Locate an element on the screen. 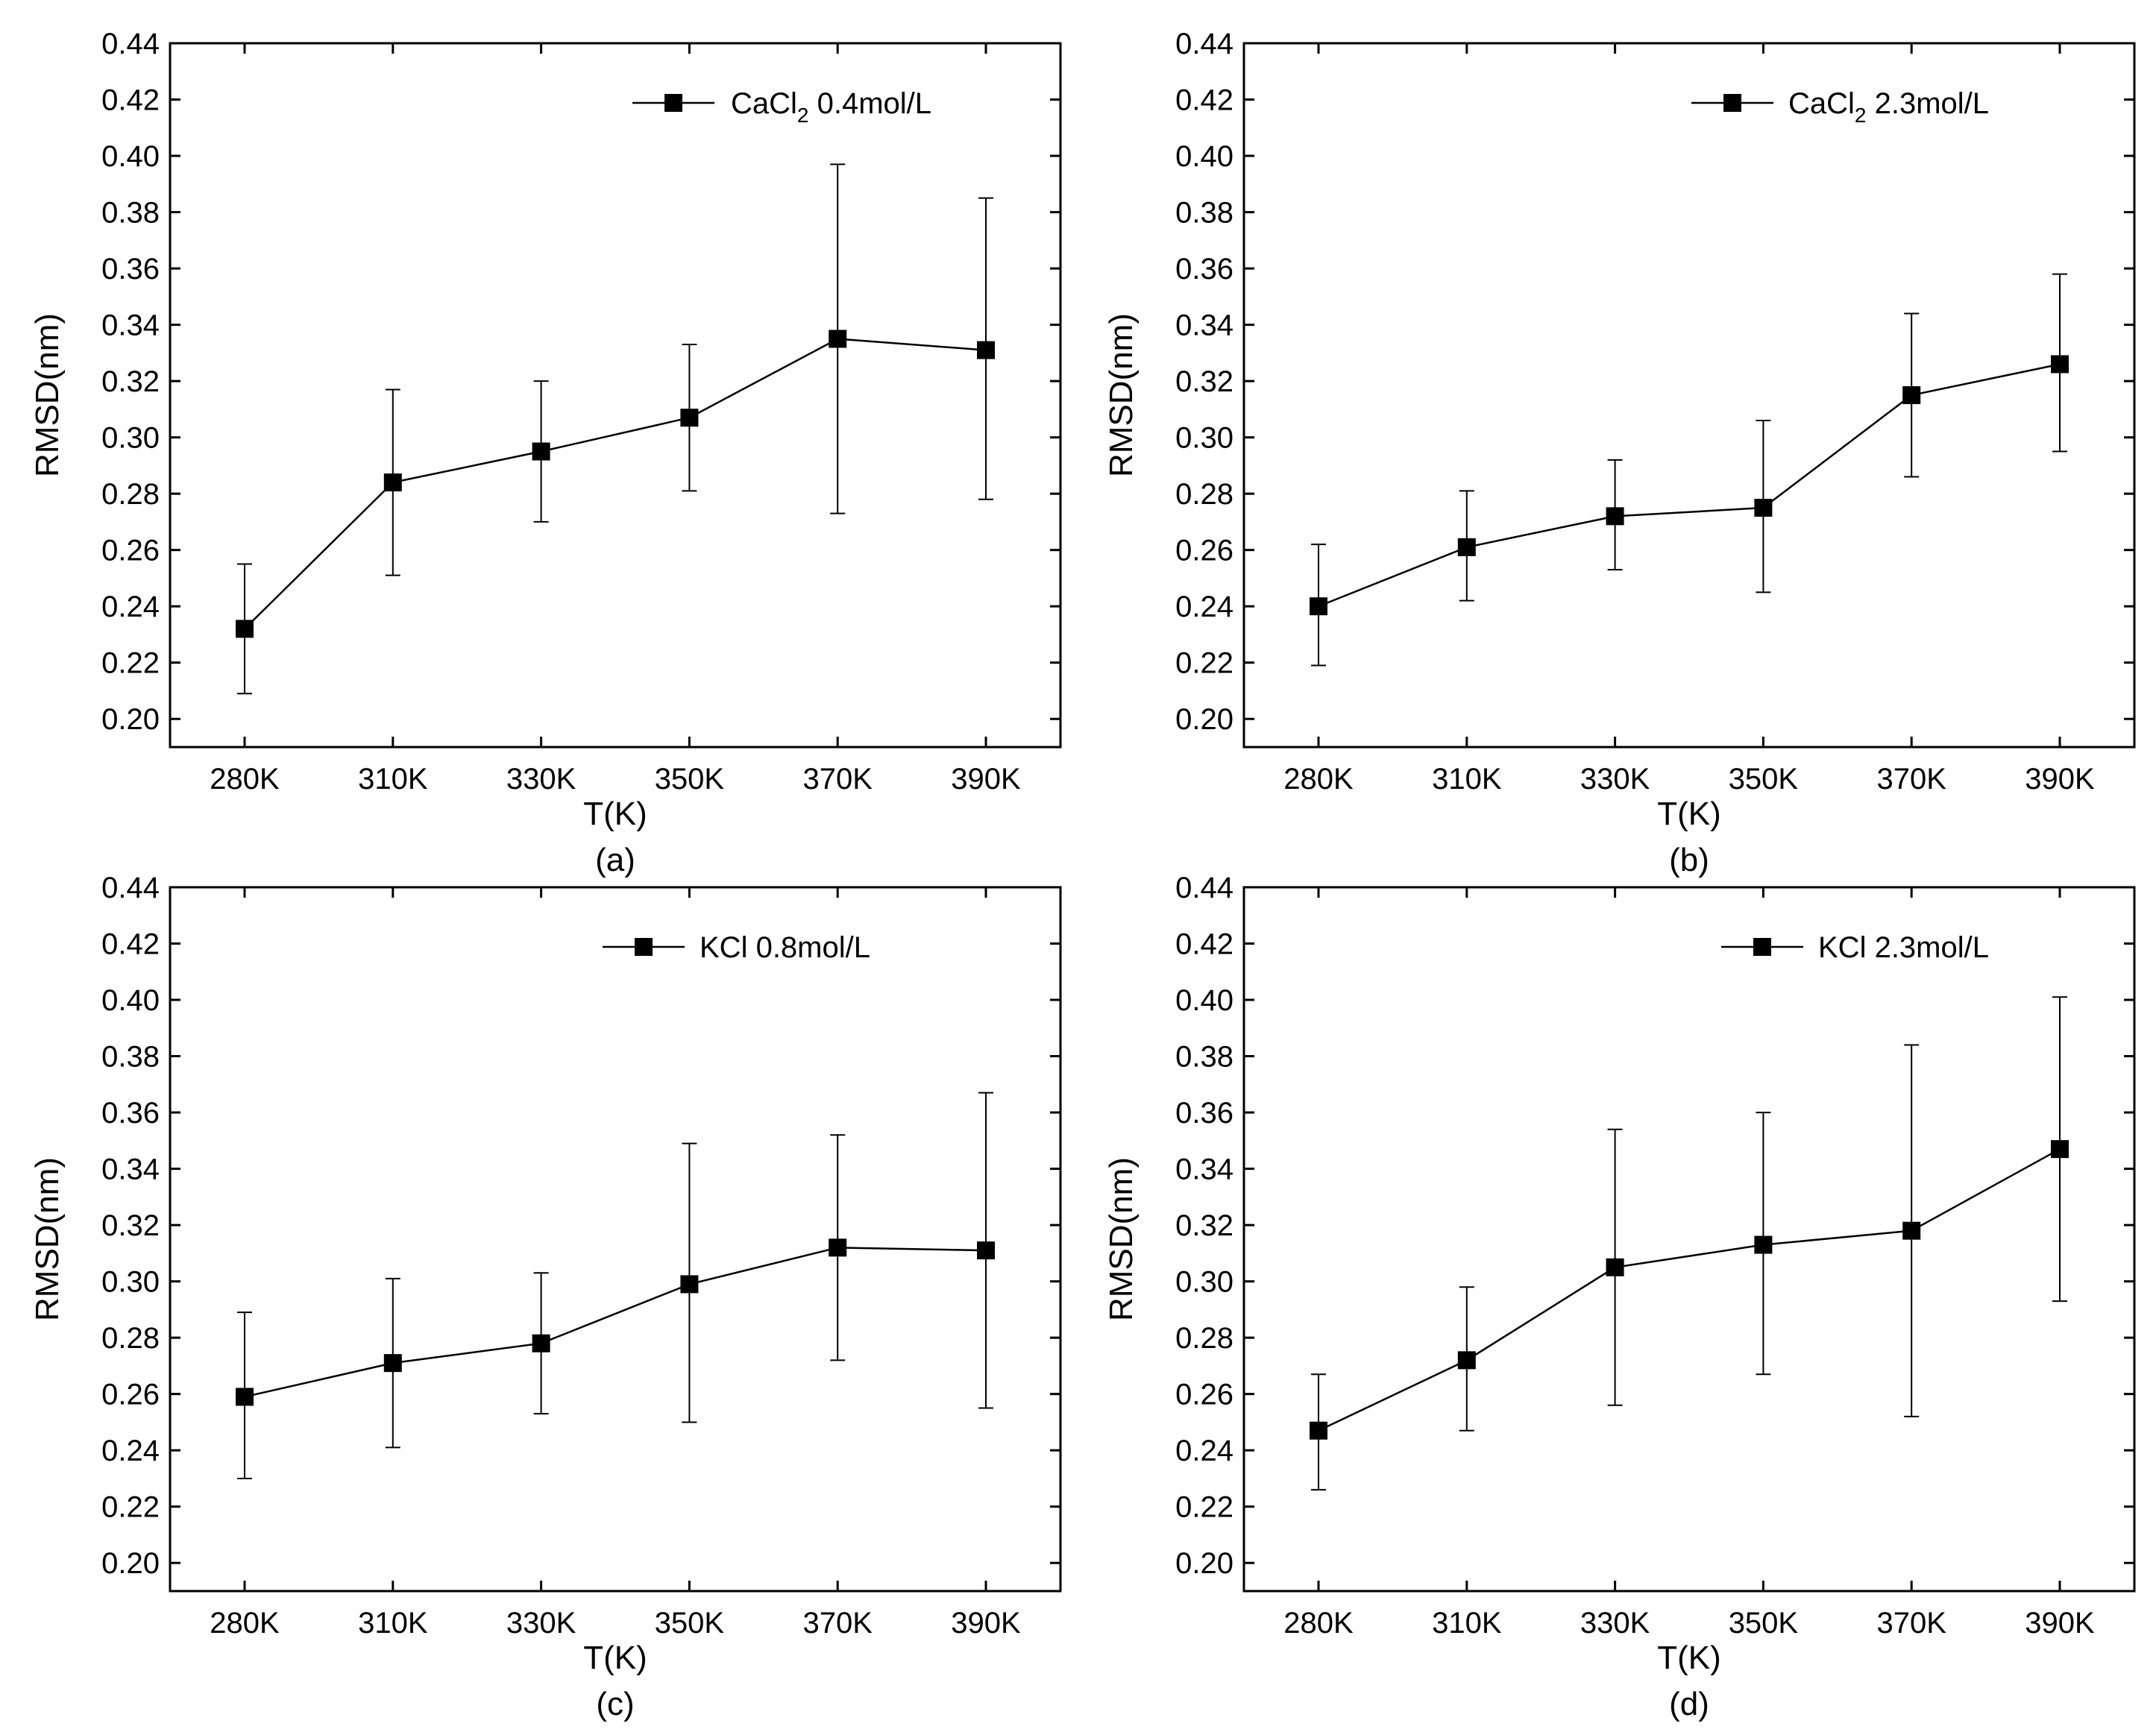 This screenshot has width=2156, height=1732. y-tick-label: 0.38 is located at coordinates (130, 213).